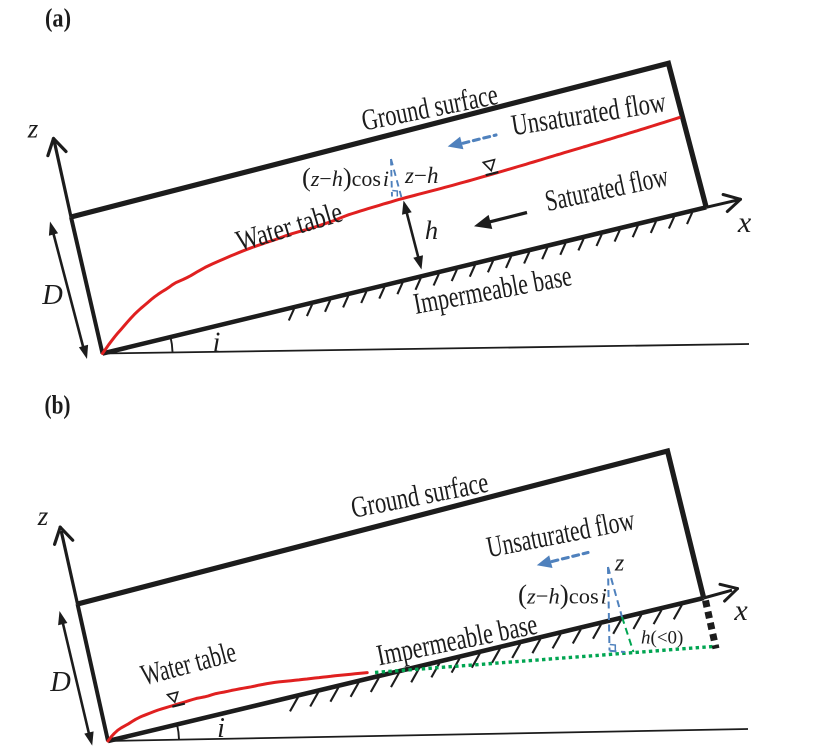  What do you see at coordinates (662, 638) in the screenshot?
I see `svg-text: h(<0)` at bounding box center [662, 638].